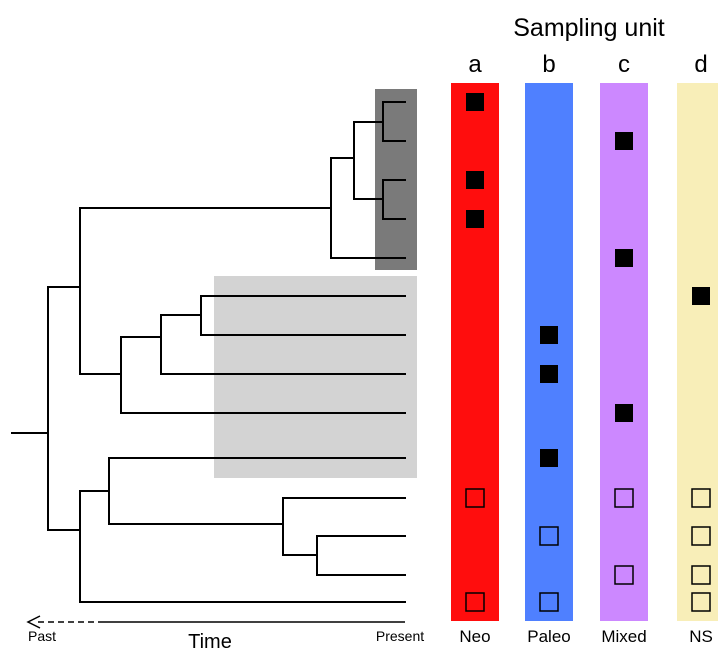 This screenshot has height=652, width=718. Describe the element at coordinates (624, 64) in the screenshot. I see `column-letter: c` at that location.